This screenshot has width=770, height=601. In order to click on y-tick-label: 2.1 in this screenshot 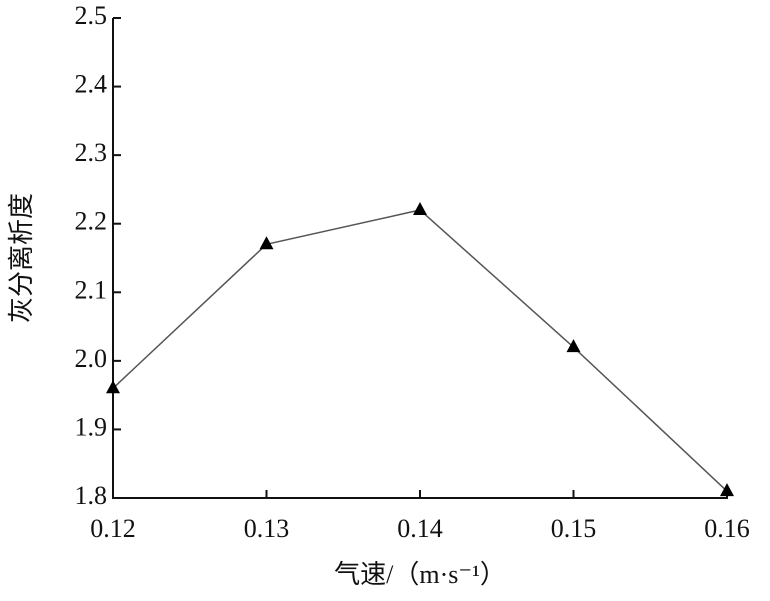, I will do `click(91, 289)`.